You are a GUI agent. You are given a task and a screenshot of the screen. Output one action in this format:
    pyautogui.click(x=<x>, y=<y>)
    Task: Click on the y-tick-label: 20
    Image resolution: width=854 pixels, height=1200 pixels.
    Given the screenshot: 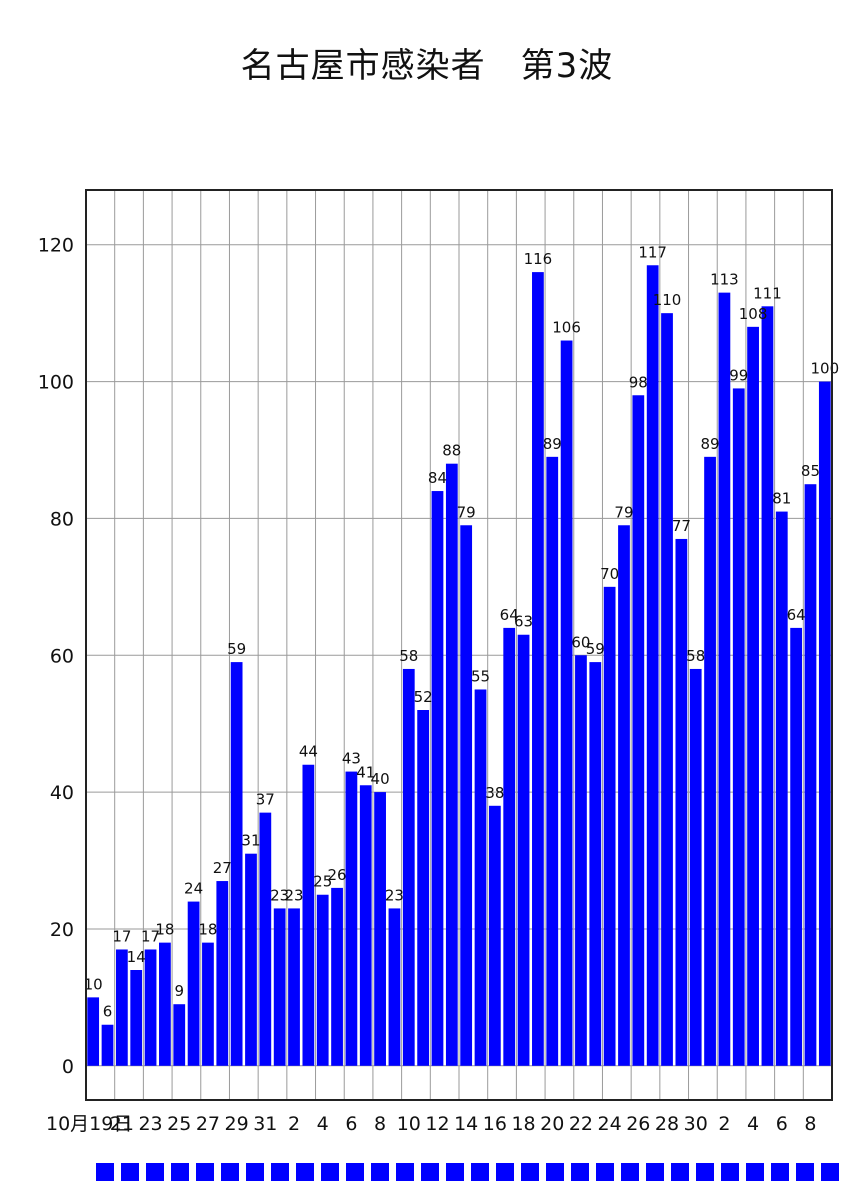 What is the action you would take?
    pyautogui.click(x=62, y=930)
    